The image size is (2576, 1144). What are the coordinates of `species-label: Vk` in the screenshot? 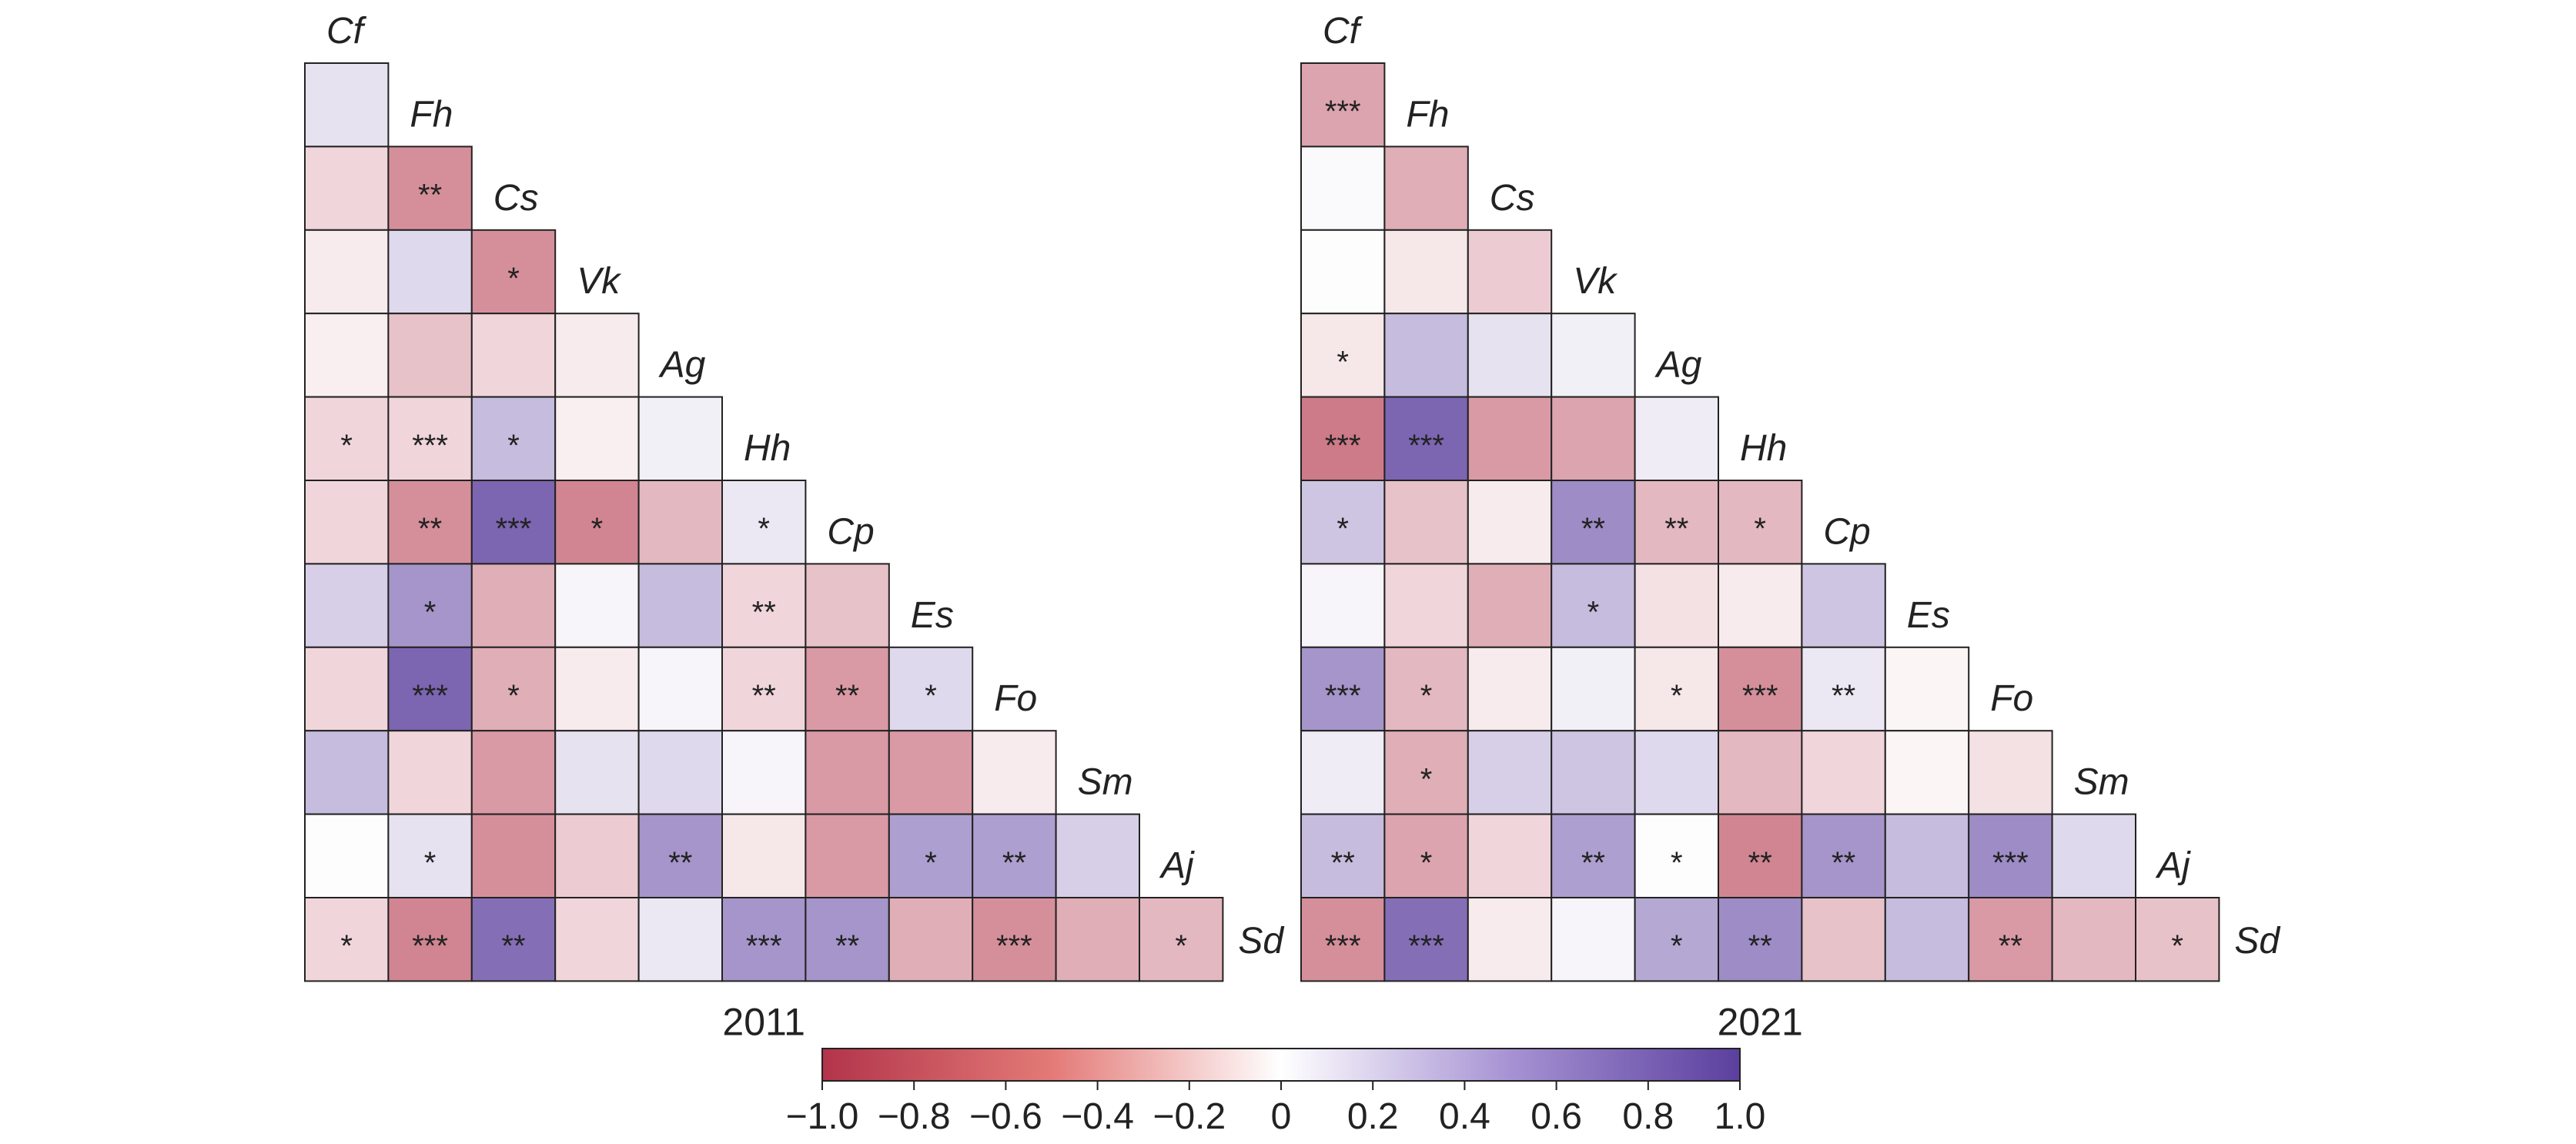 It's located at (600, 281).